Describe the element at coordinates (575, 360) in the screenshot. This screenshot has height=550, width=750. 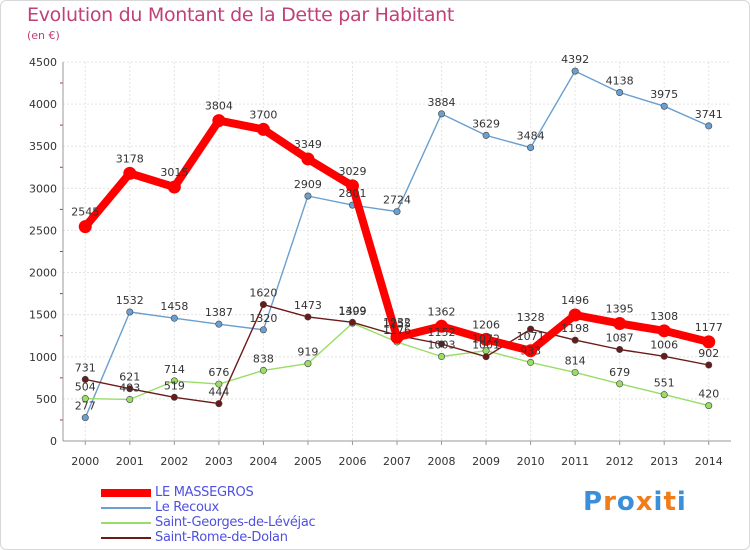
I see `data-label-saint-georges-de-levejac: 814` at that location.